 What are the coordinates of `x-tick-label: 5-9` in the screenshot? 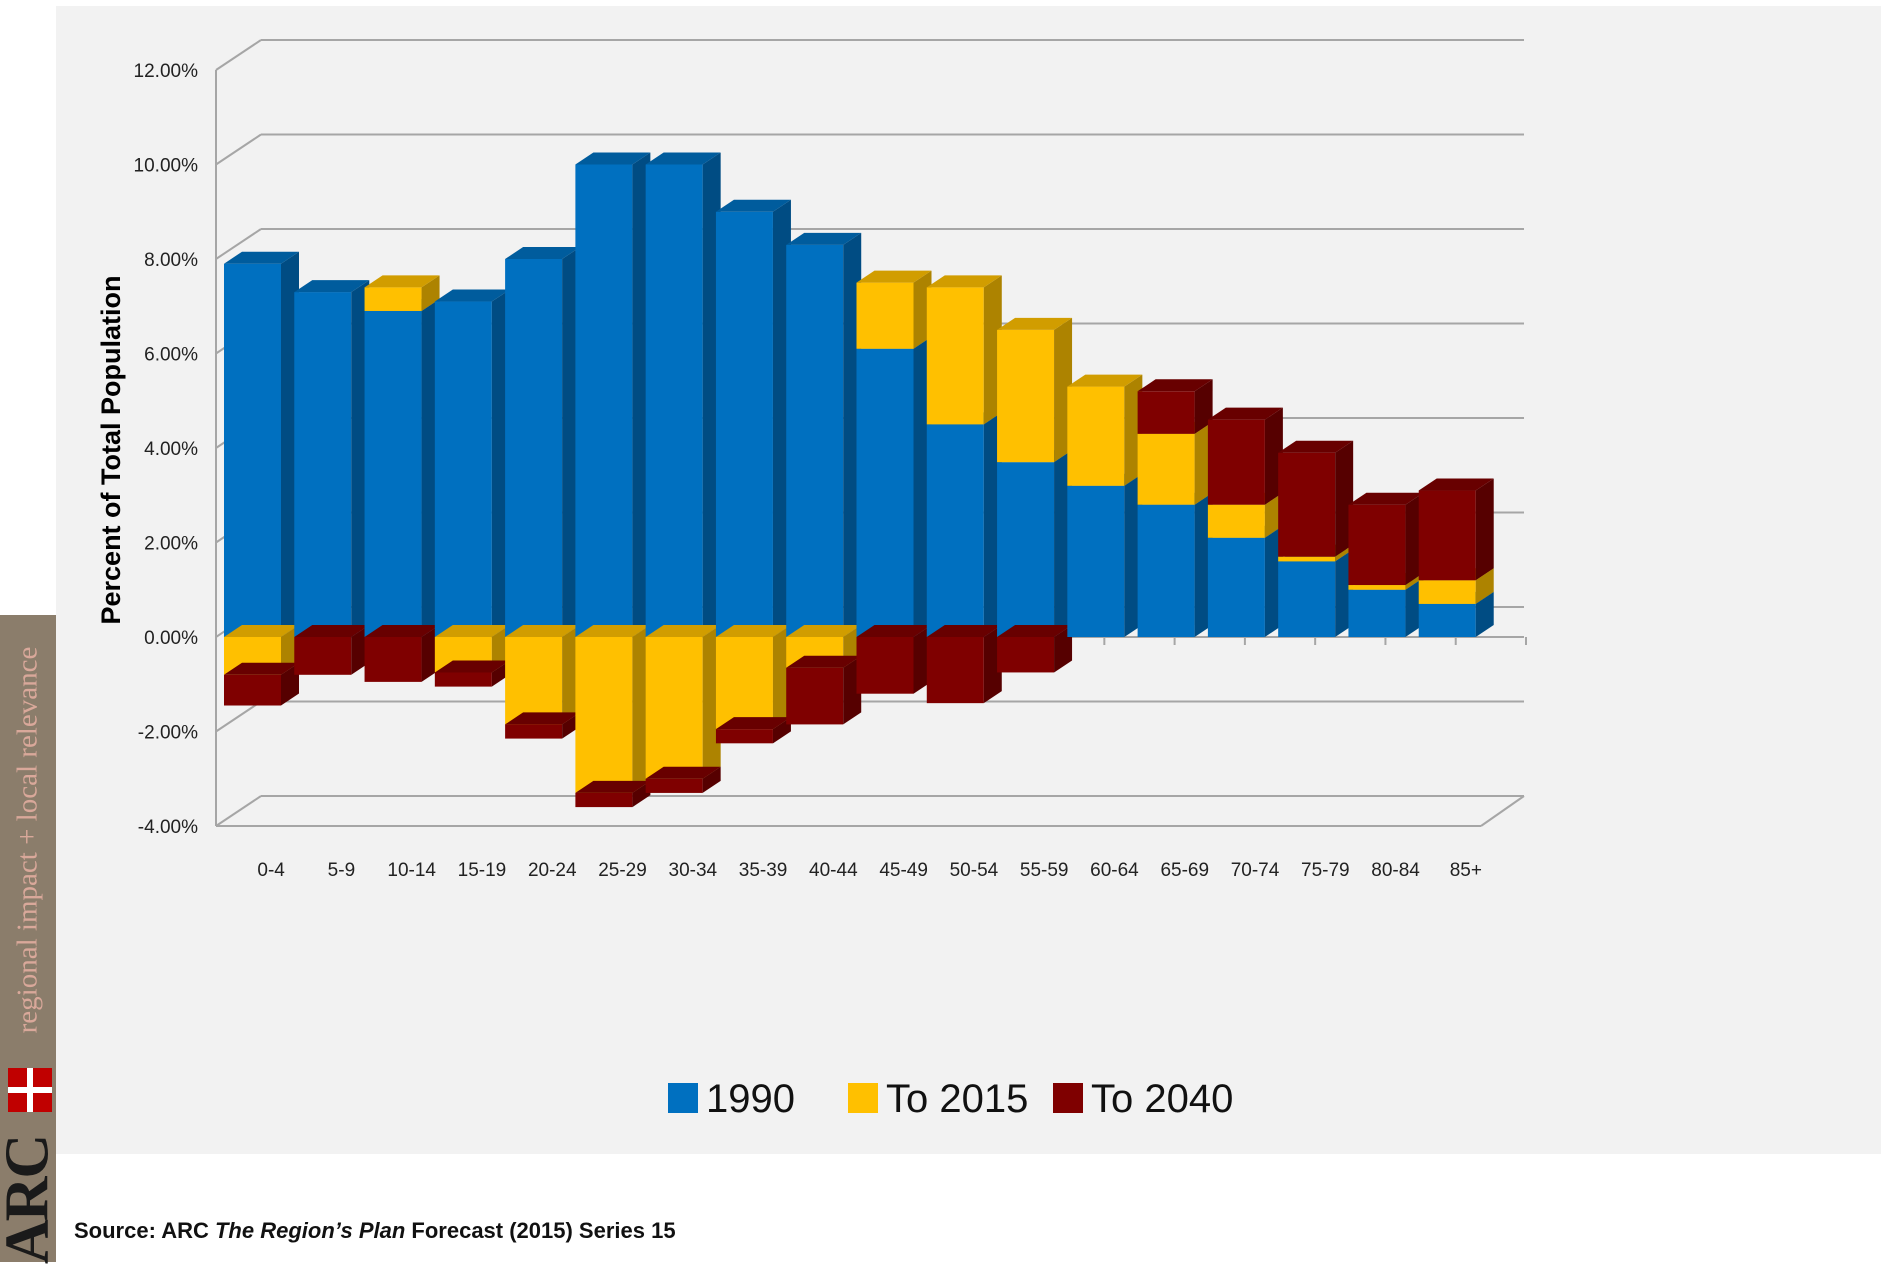 It's located at (341, 870).